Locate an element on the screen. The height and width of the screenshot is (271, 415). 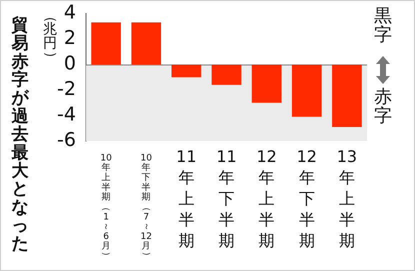
y-tick-label: 4 is located at coordinates (70, 12).